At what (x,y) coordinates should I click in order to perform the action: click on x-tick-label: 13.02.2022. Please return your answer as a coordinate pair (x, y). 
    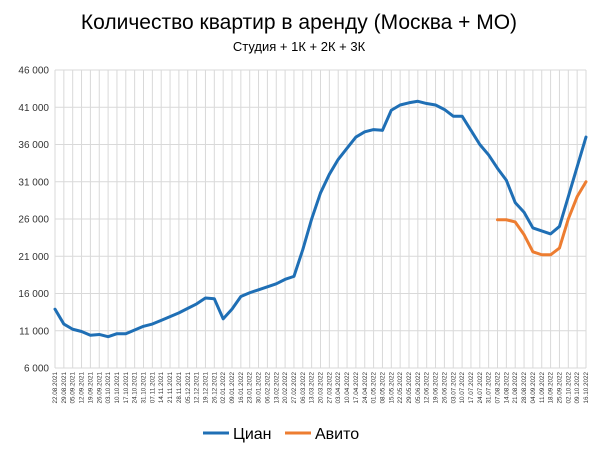
    Looking at the image, I should click on (276, 388).